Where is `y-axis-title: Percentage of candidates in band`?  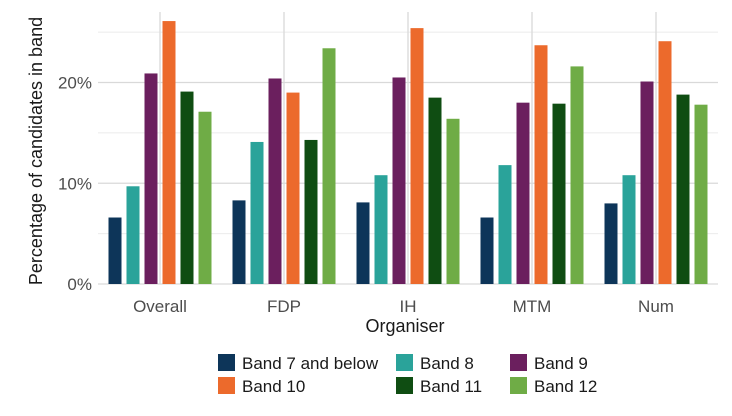
y-axis-title: Percentage of candidates in band is located at coordinates (36, 151).